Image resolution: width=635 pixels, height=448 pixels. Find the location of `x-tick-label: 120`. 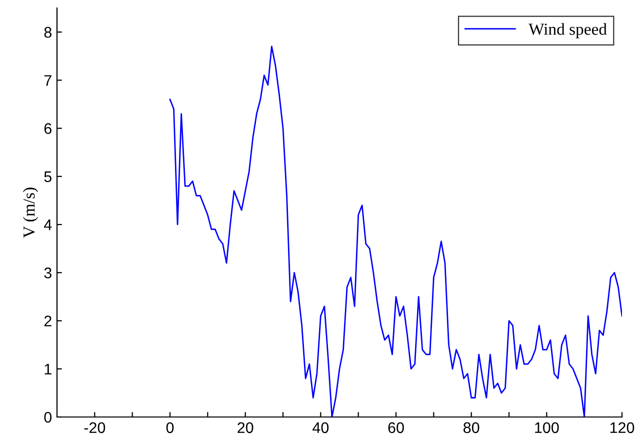

x-tick-label: 120 is located at coordinates (622, 428).